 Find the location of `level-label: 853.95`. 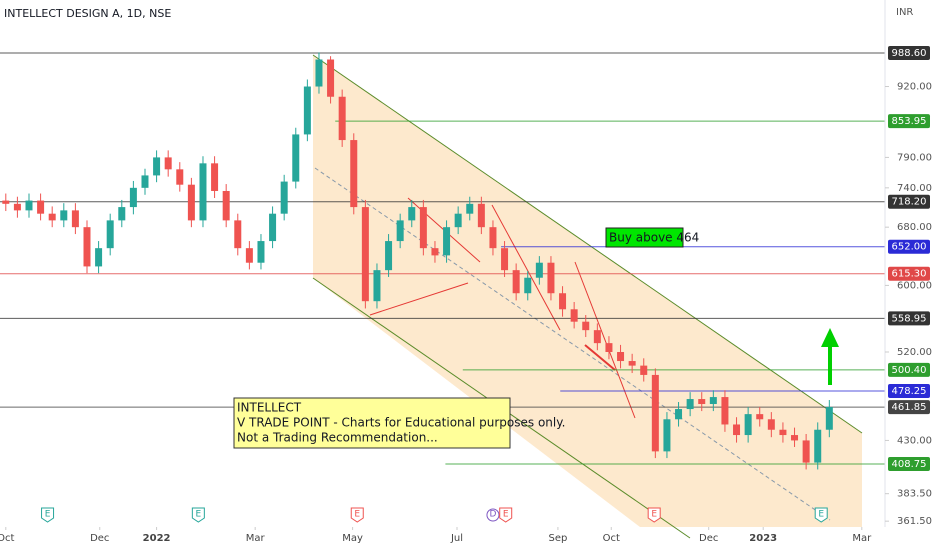

level-label: 853.95 is located at coordinates (909, 121).